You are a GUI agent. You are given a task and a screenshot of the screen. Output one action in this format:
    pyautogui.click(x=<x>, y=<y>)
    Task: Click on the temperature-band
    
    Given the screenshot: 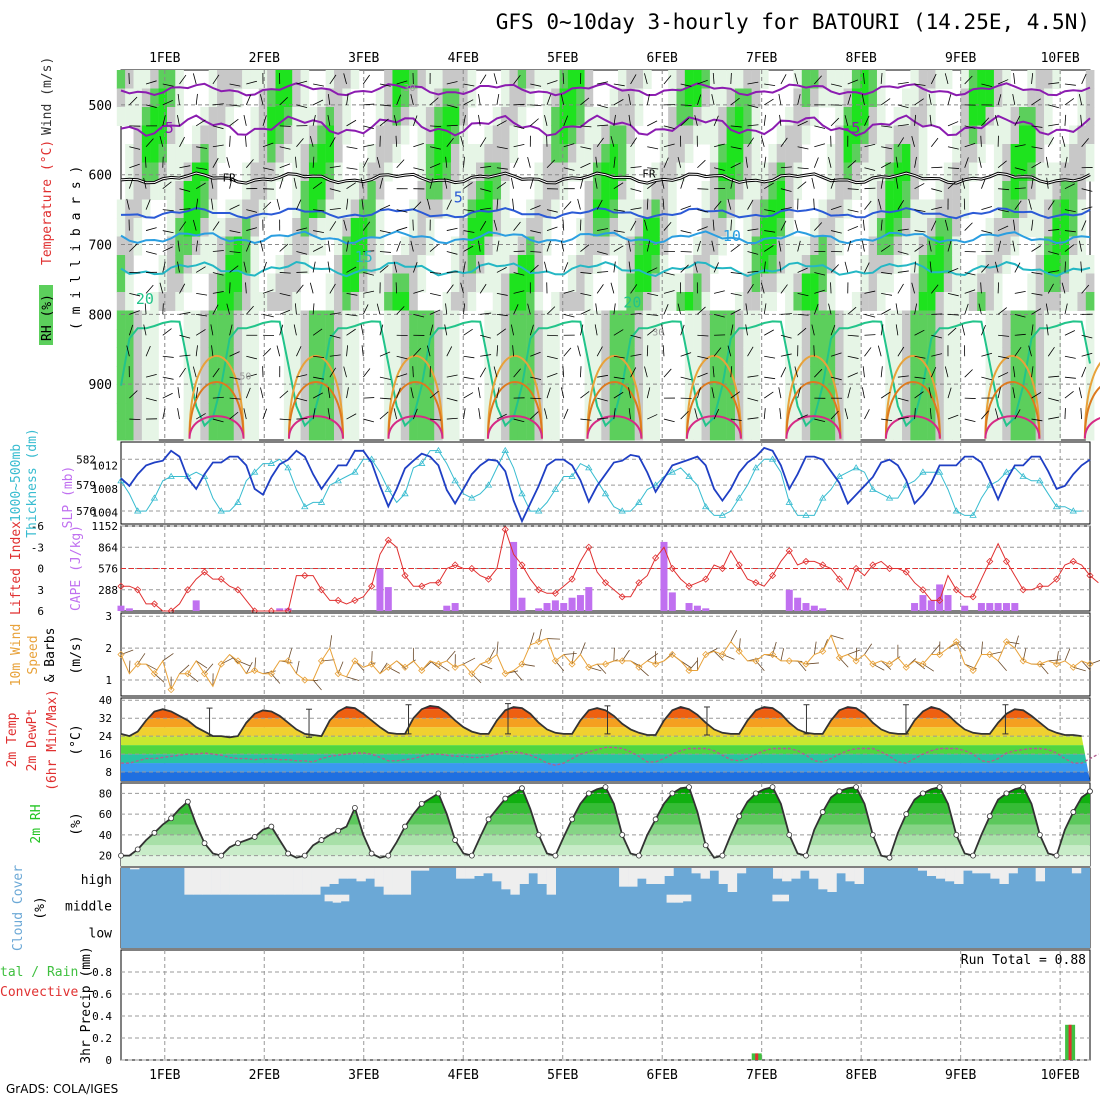 What is the action you would take?
    pyautogui.click(x=605, y=741)
    